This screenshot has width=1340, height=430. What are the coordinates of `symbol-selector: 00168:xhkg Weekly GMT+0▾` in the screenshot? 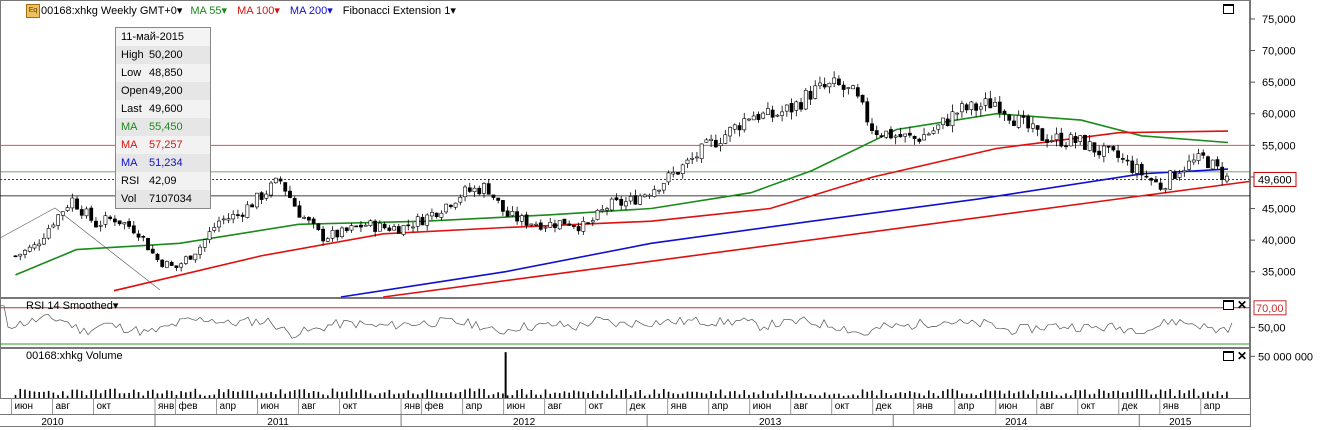 It's located at (112, 10).